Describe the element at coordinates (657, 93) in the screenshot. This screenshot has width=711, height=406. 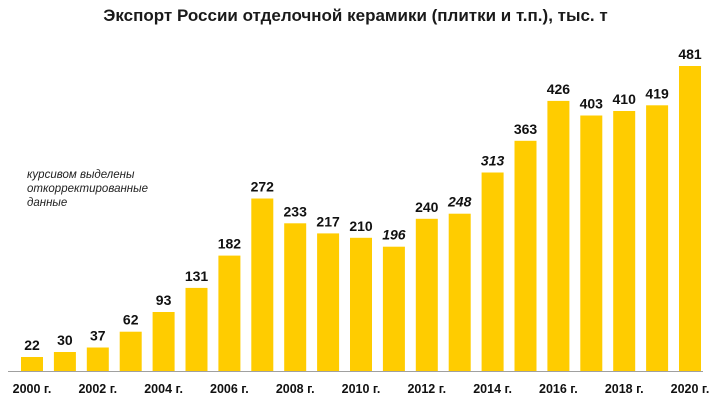
I see `value-label-2019: 419` at that location.